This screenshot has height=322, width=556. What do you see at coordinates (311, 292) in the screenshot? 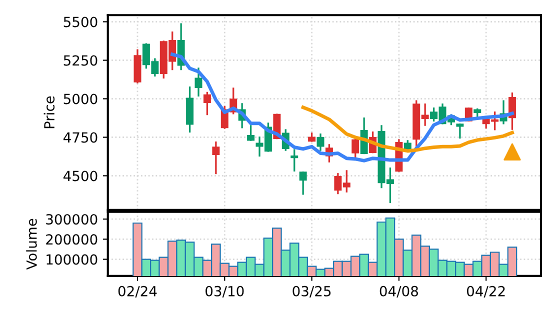
I see `x-tick-label: 03/25` at bounding box center [311, 292].